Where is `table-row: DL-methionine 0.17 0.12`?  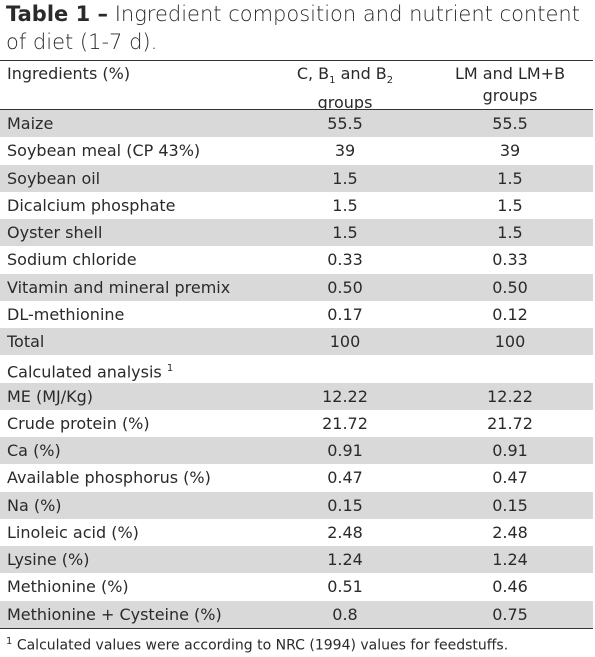 table-row: DL-methionine 0.17 0.12 is located at coordinates (296, 314).